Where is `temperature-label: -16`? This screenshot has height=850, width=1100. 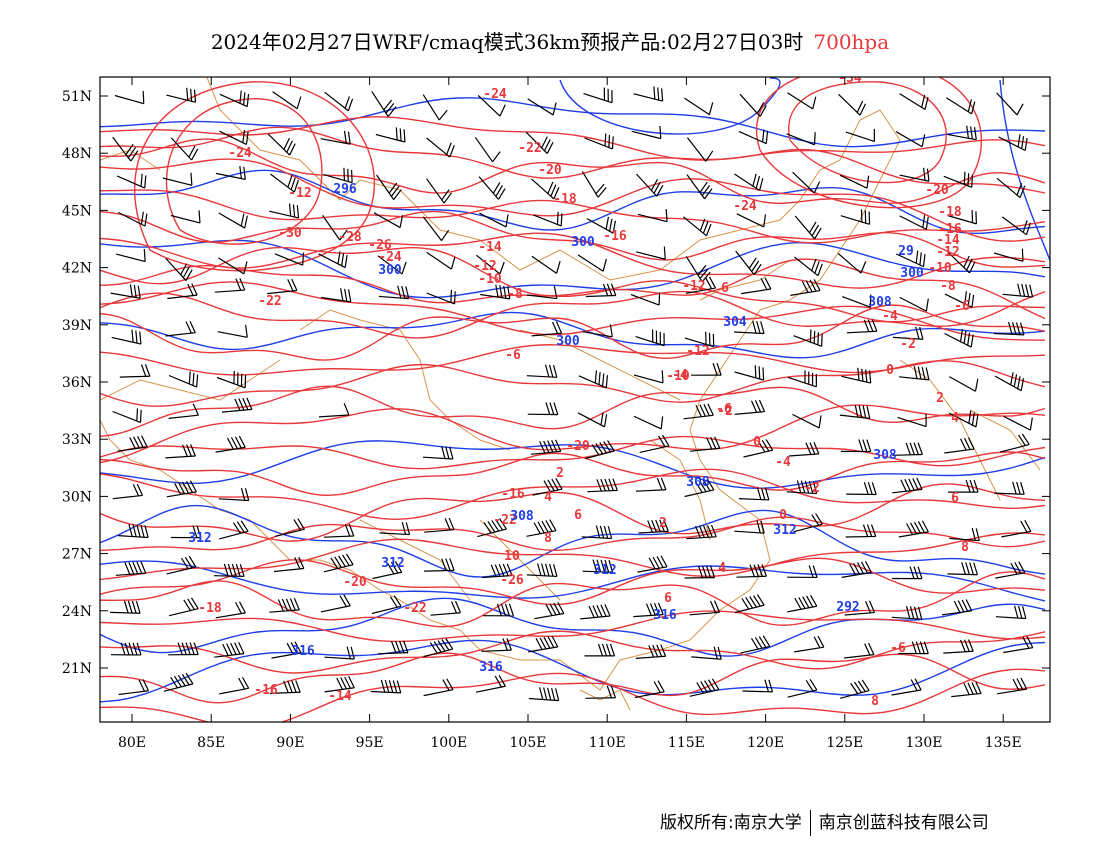 temperature-label: -16 is located at coordinates (513, 494).